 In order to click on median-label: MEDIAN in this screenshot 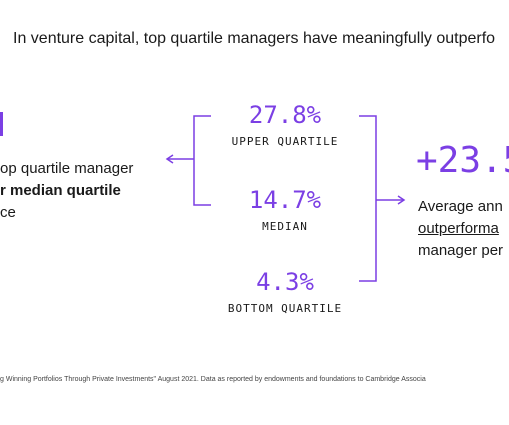, I will do `click(285, 226)`.